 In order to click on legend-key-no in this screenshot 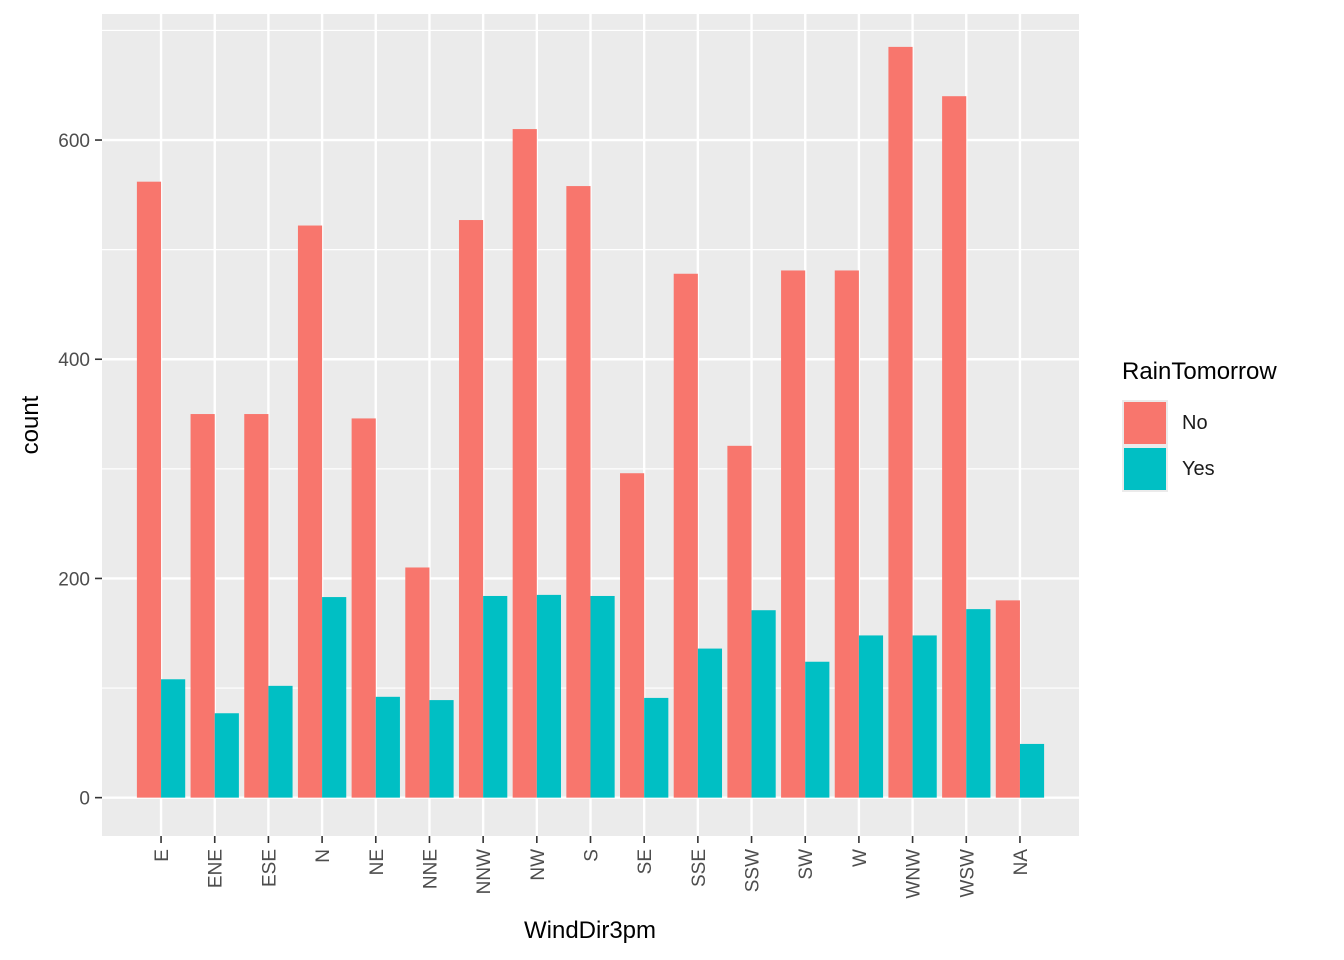, I will do `click(1145, 423)`.